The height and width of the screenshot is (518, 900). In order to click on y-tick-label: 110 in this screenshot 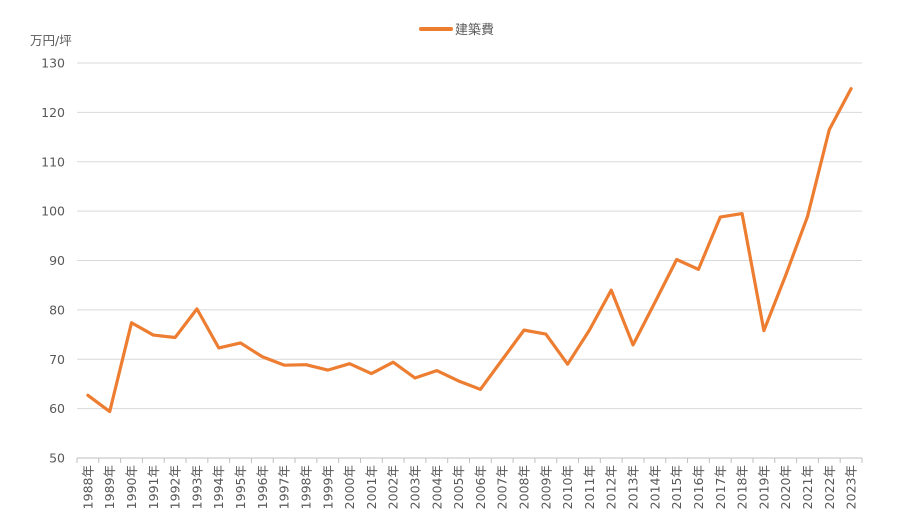, I will do `click(53, 161)`.